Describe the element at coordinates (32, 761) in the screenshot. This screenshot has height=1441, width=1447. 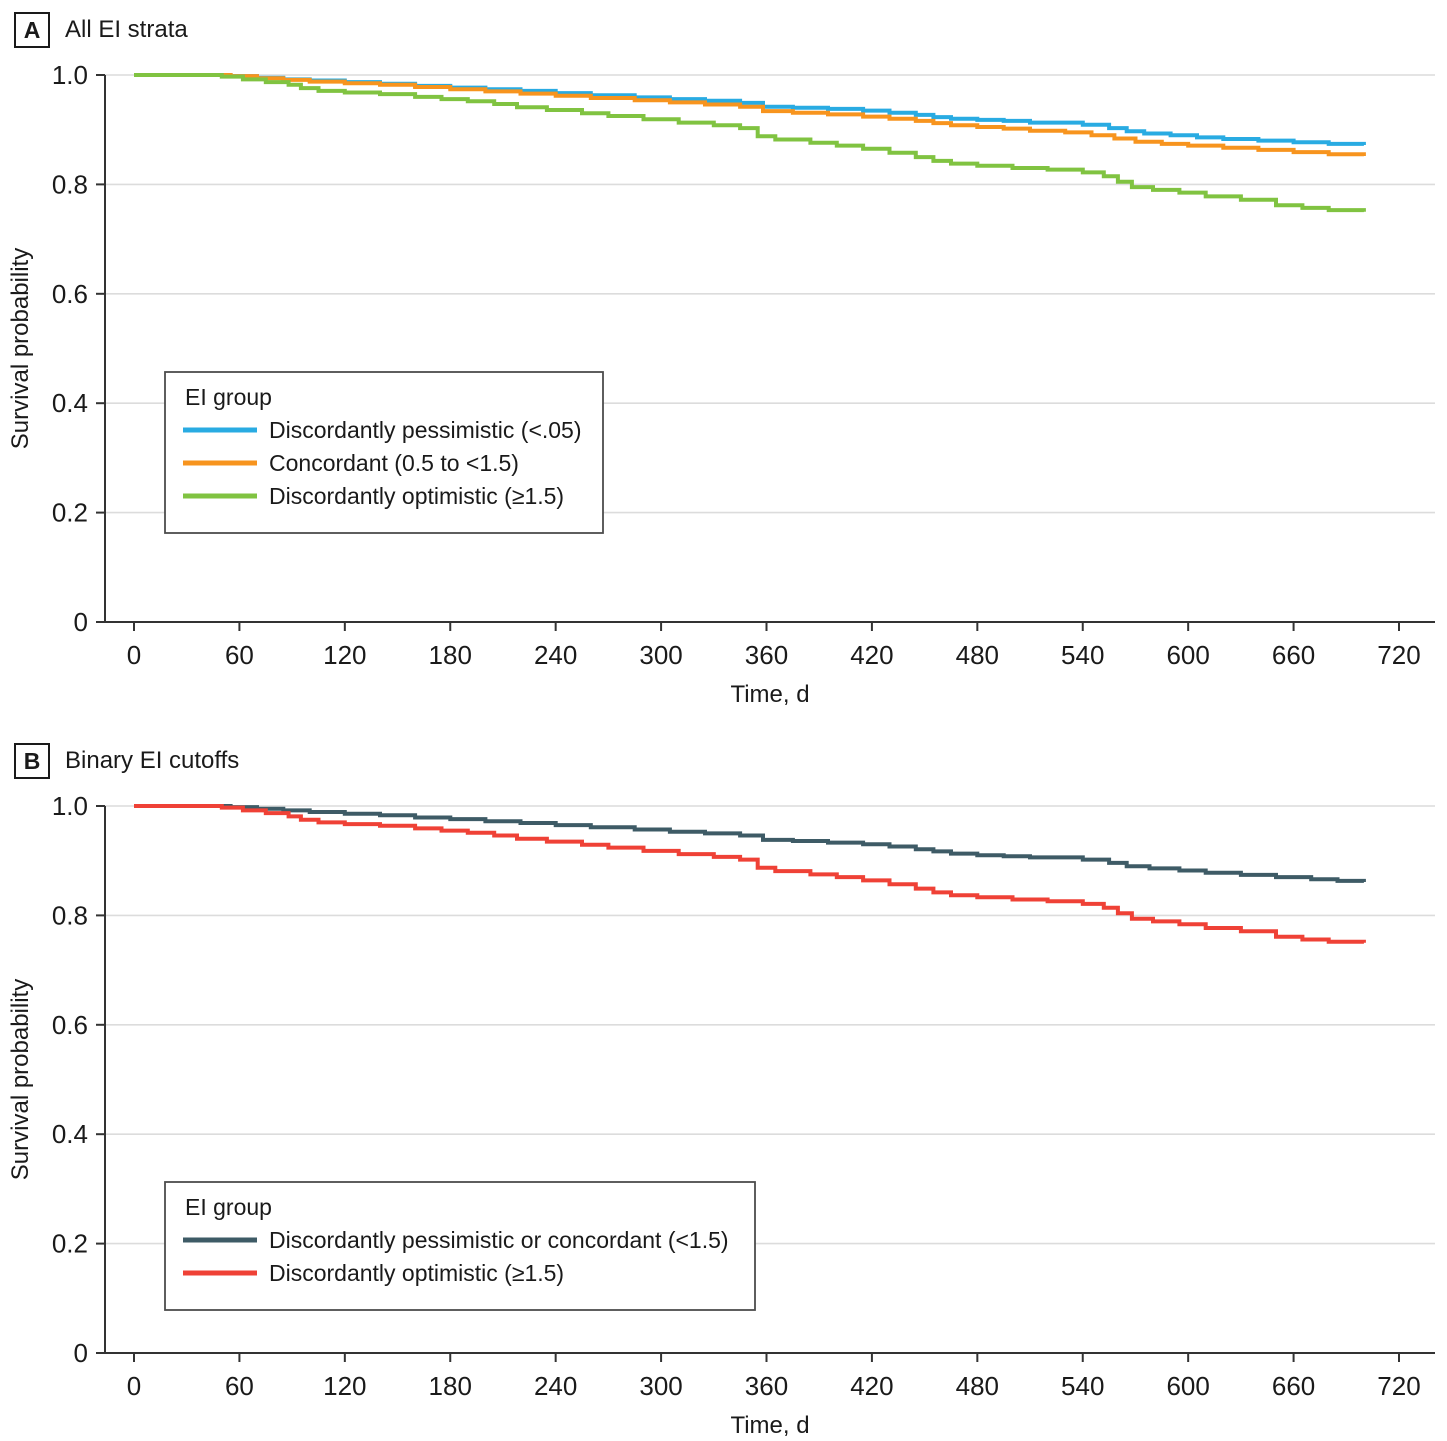
I see `panel-b-letter-badge: B` at that location.